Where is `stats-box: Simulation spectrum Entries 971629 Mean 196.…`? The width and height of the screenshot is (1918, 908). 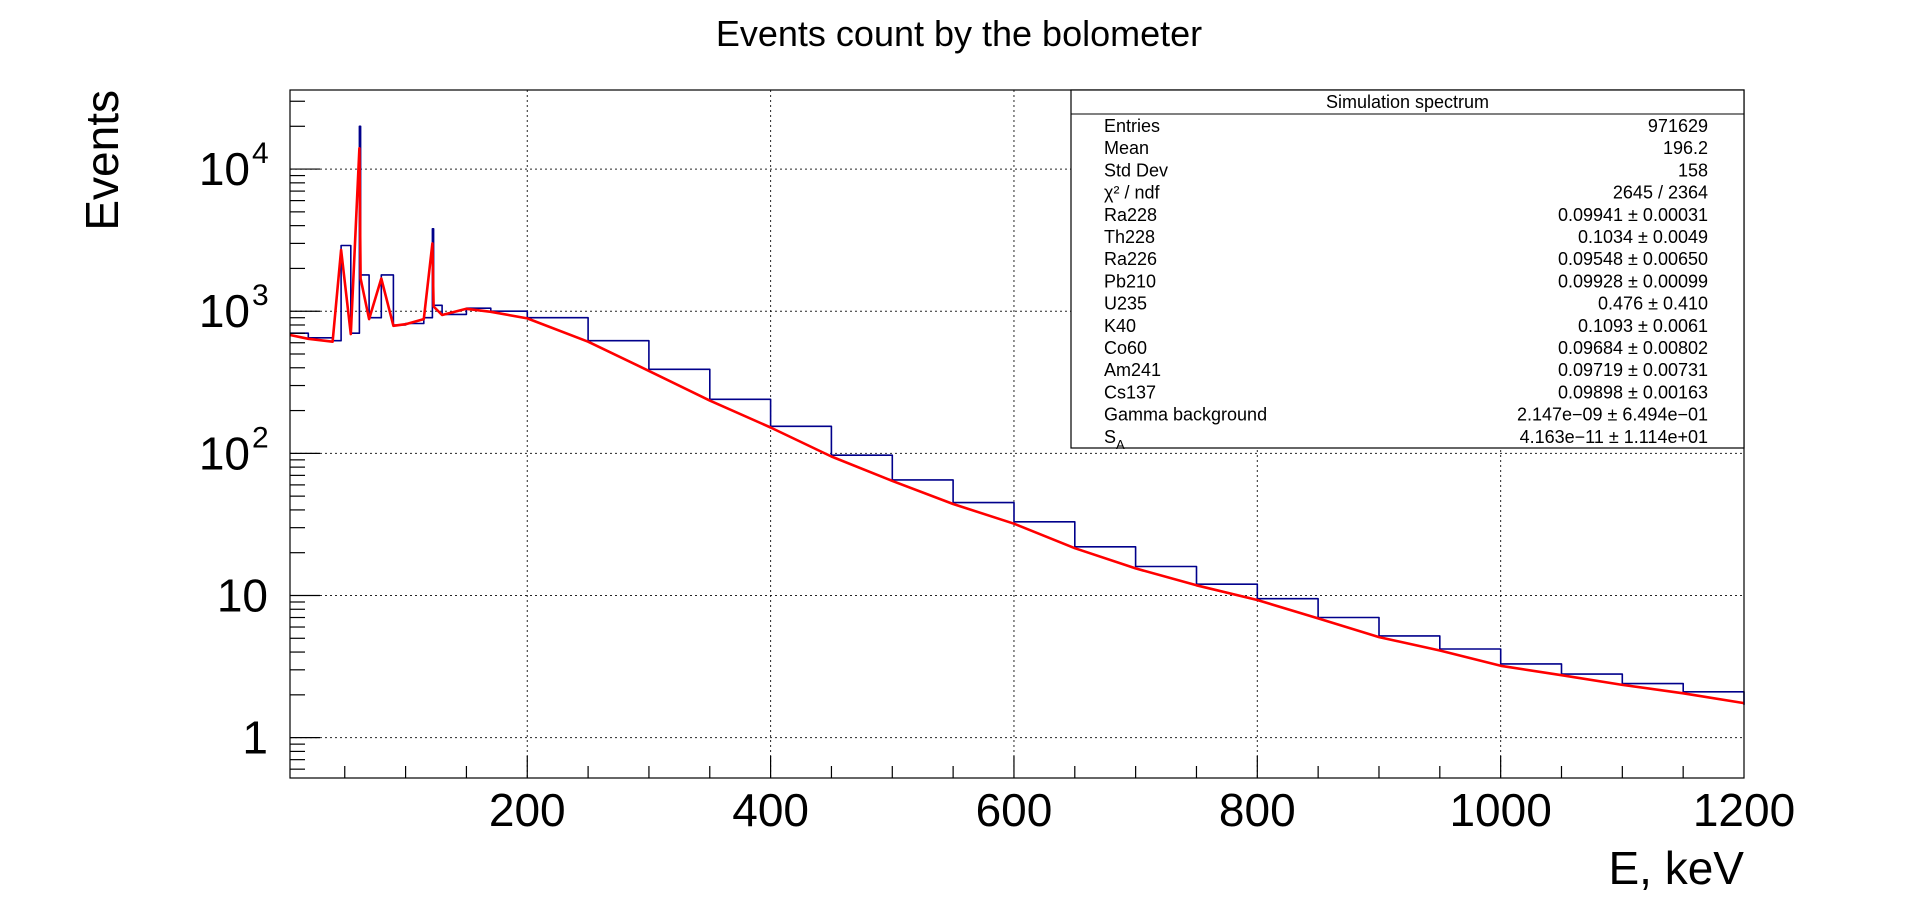 stats-box: Simulation spectrum Entries 971629 Mean 196.… is located at coordinates (1407, 271).